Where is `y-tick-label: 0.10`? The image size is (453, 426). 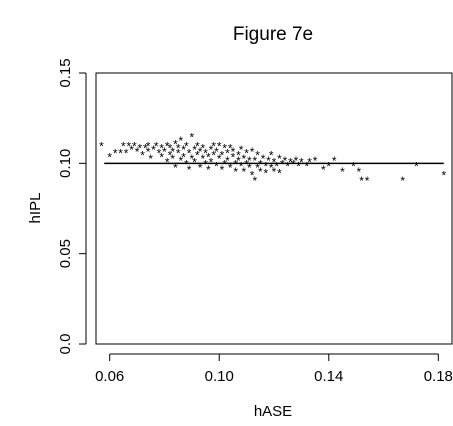
y-tick-label: 0.10 is located at coordinates (65, 163).